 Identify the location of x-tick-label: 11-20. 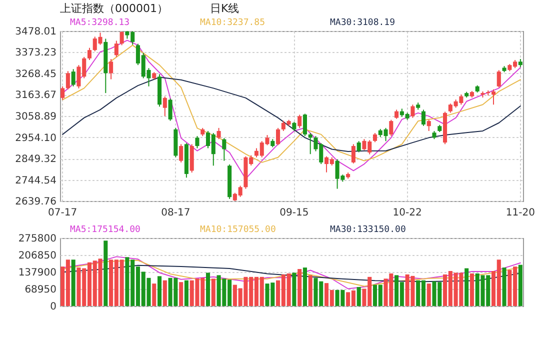
(520, 213).